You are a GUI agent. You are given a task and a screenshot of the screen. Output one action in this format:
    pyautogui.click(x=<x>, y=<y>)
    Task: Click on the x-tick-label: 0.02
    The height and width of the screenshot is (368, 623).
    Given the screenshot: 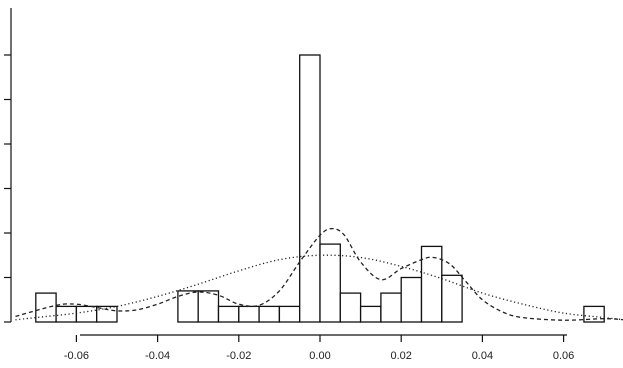 What is the action you would take?
    pyautogui.click(x=400, y=356)
    